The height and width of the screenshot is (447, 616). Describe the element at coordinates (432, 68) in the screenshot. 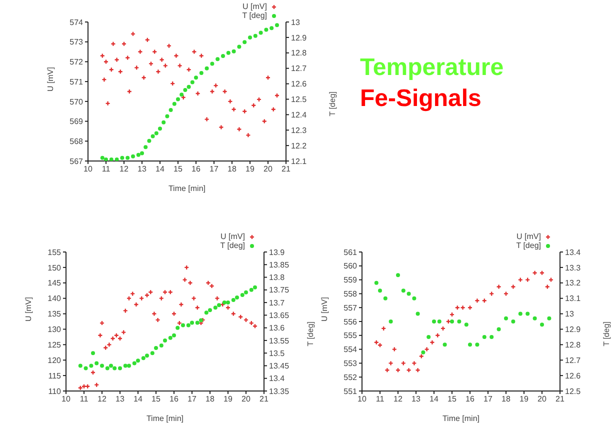

I see `text: Temperature` at that location.